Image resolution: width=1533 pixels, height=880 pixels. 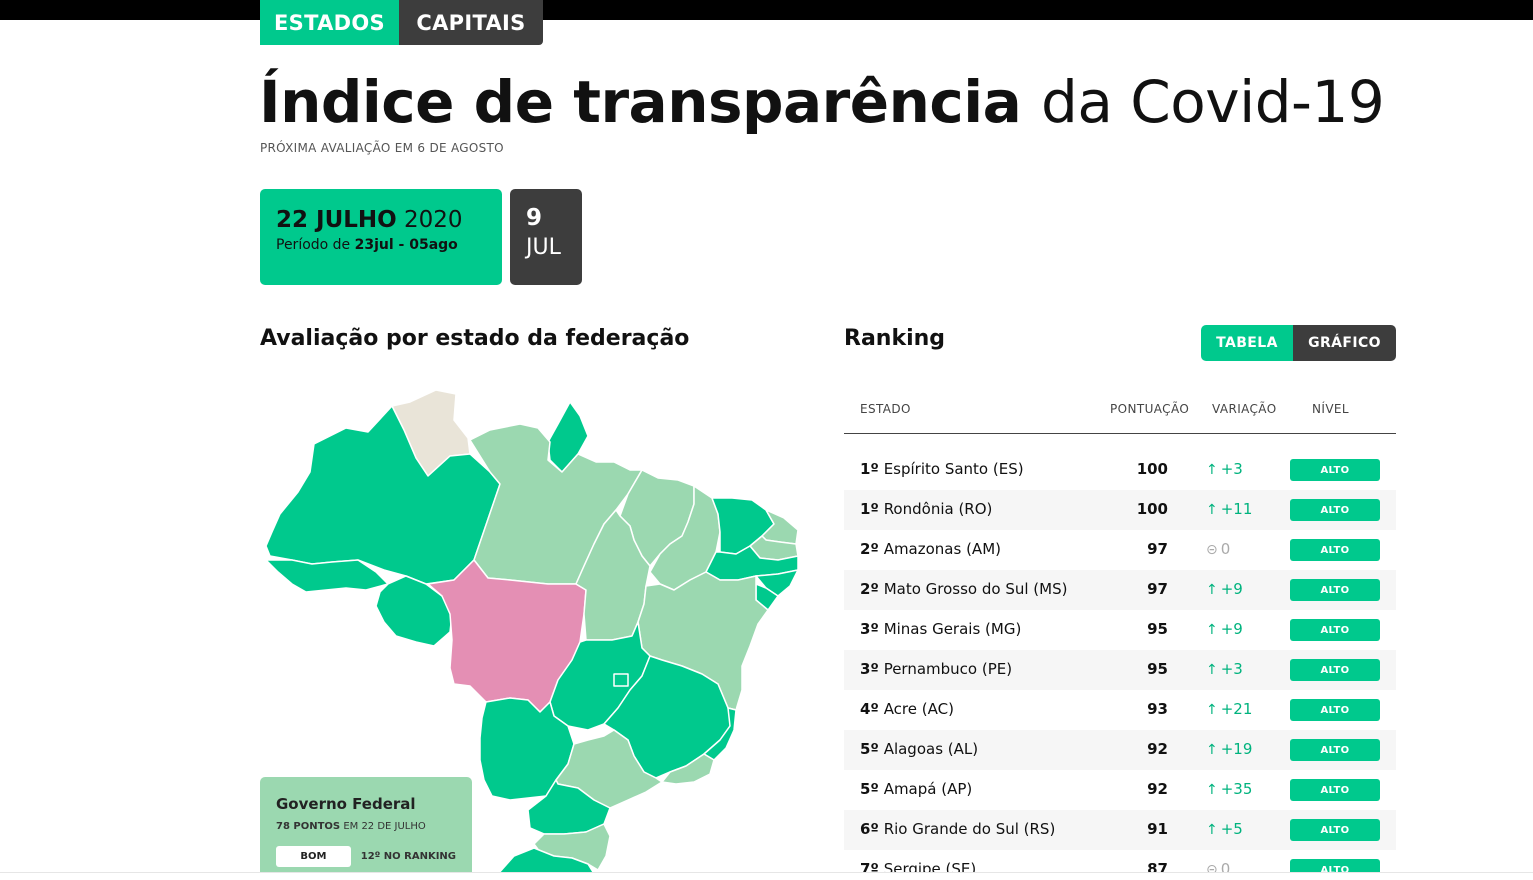 I want to click on table-row: 3º Minas Gerais (MG) 95 ↑ +9 ALTO, so click(x=1120, y=630).